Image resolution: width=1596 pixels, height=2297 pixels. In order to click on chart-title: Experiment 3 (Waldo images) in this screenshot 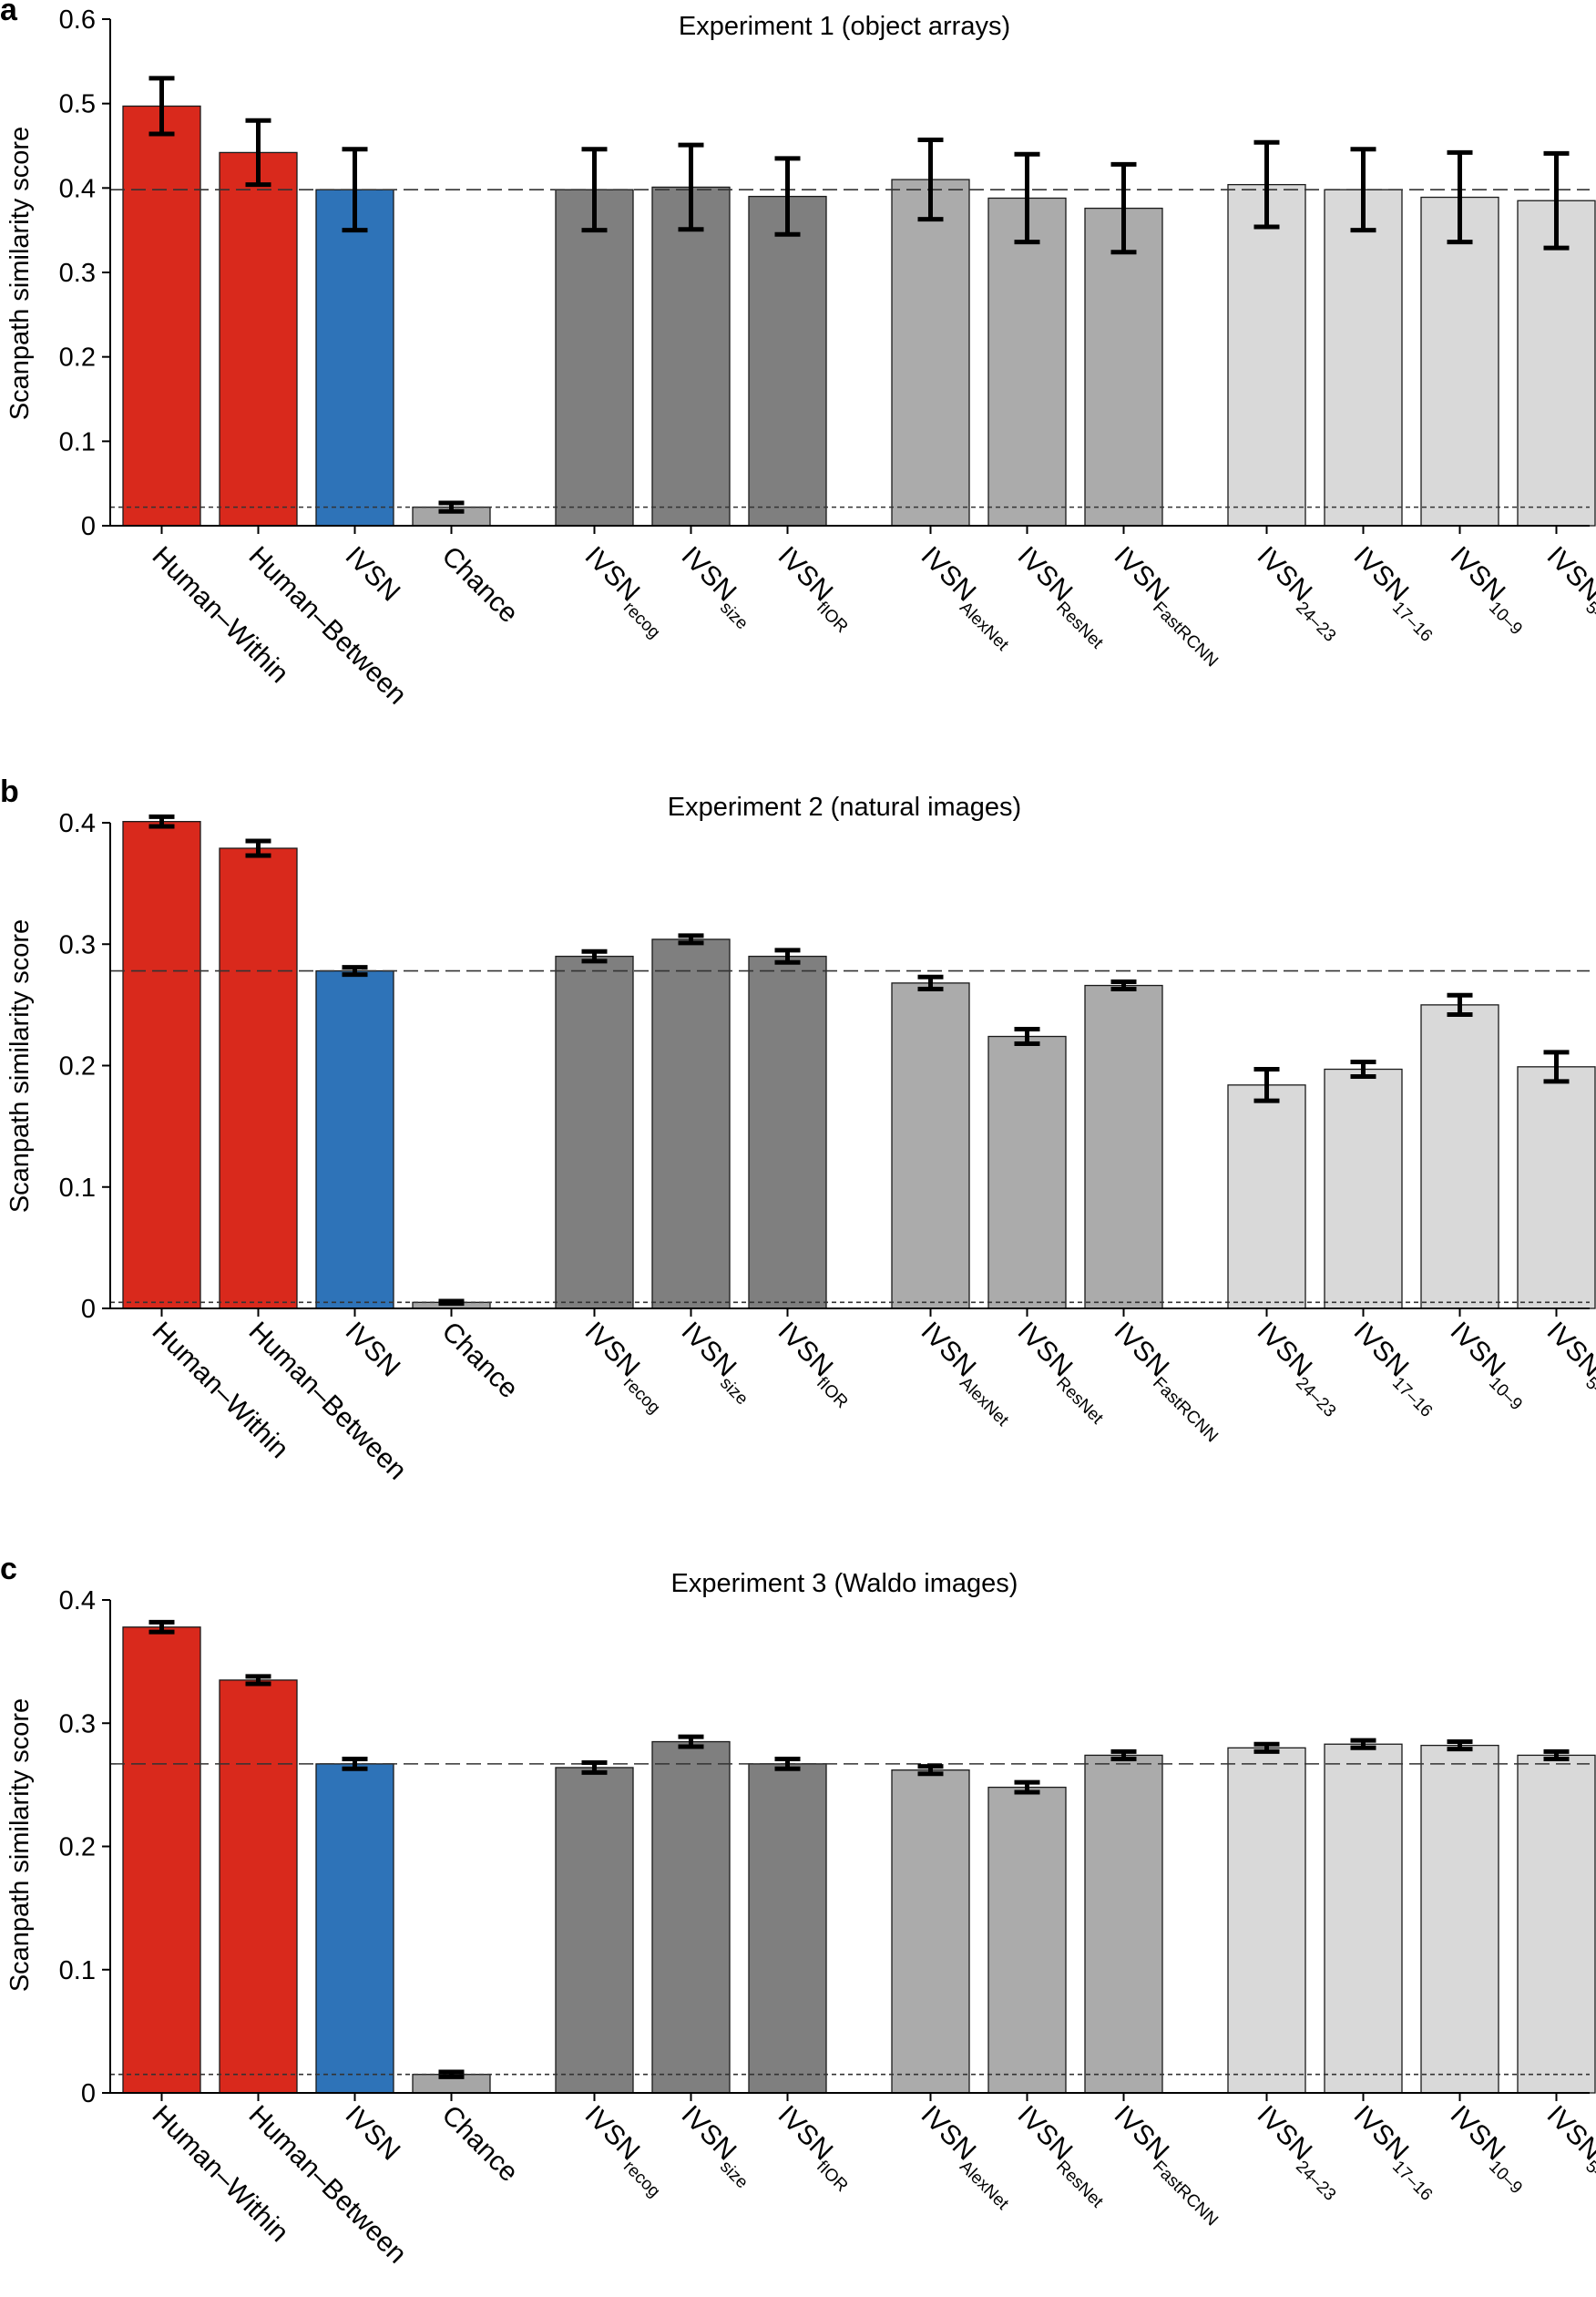, I will do `click(844, 1584)`.